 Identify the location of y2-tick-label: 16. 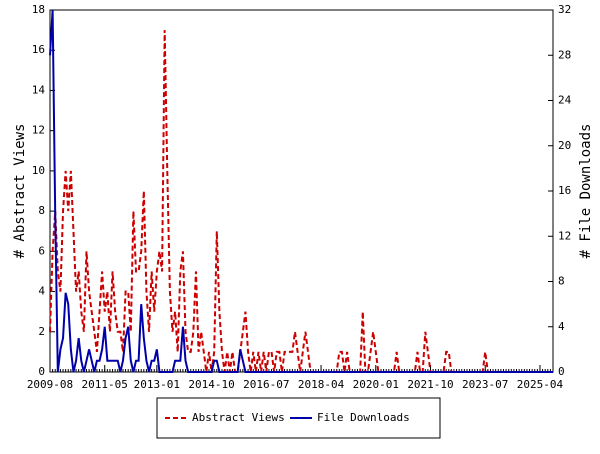
(564, 190).